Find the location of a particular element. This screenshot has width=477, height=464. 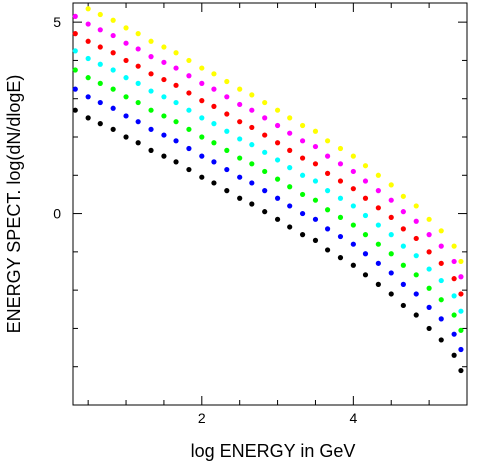

x-axis-title: log ENERGY in GeV is located at coordinates (273, 451).